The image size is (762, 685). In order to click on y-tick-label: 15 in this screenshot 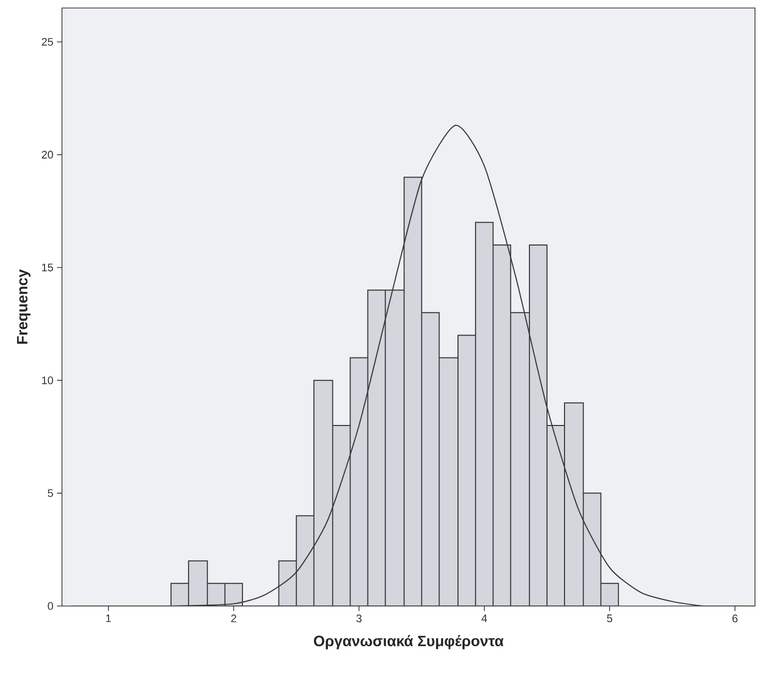, I will do `click(48, 268)`.